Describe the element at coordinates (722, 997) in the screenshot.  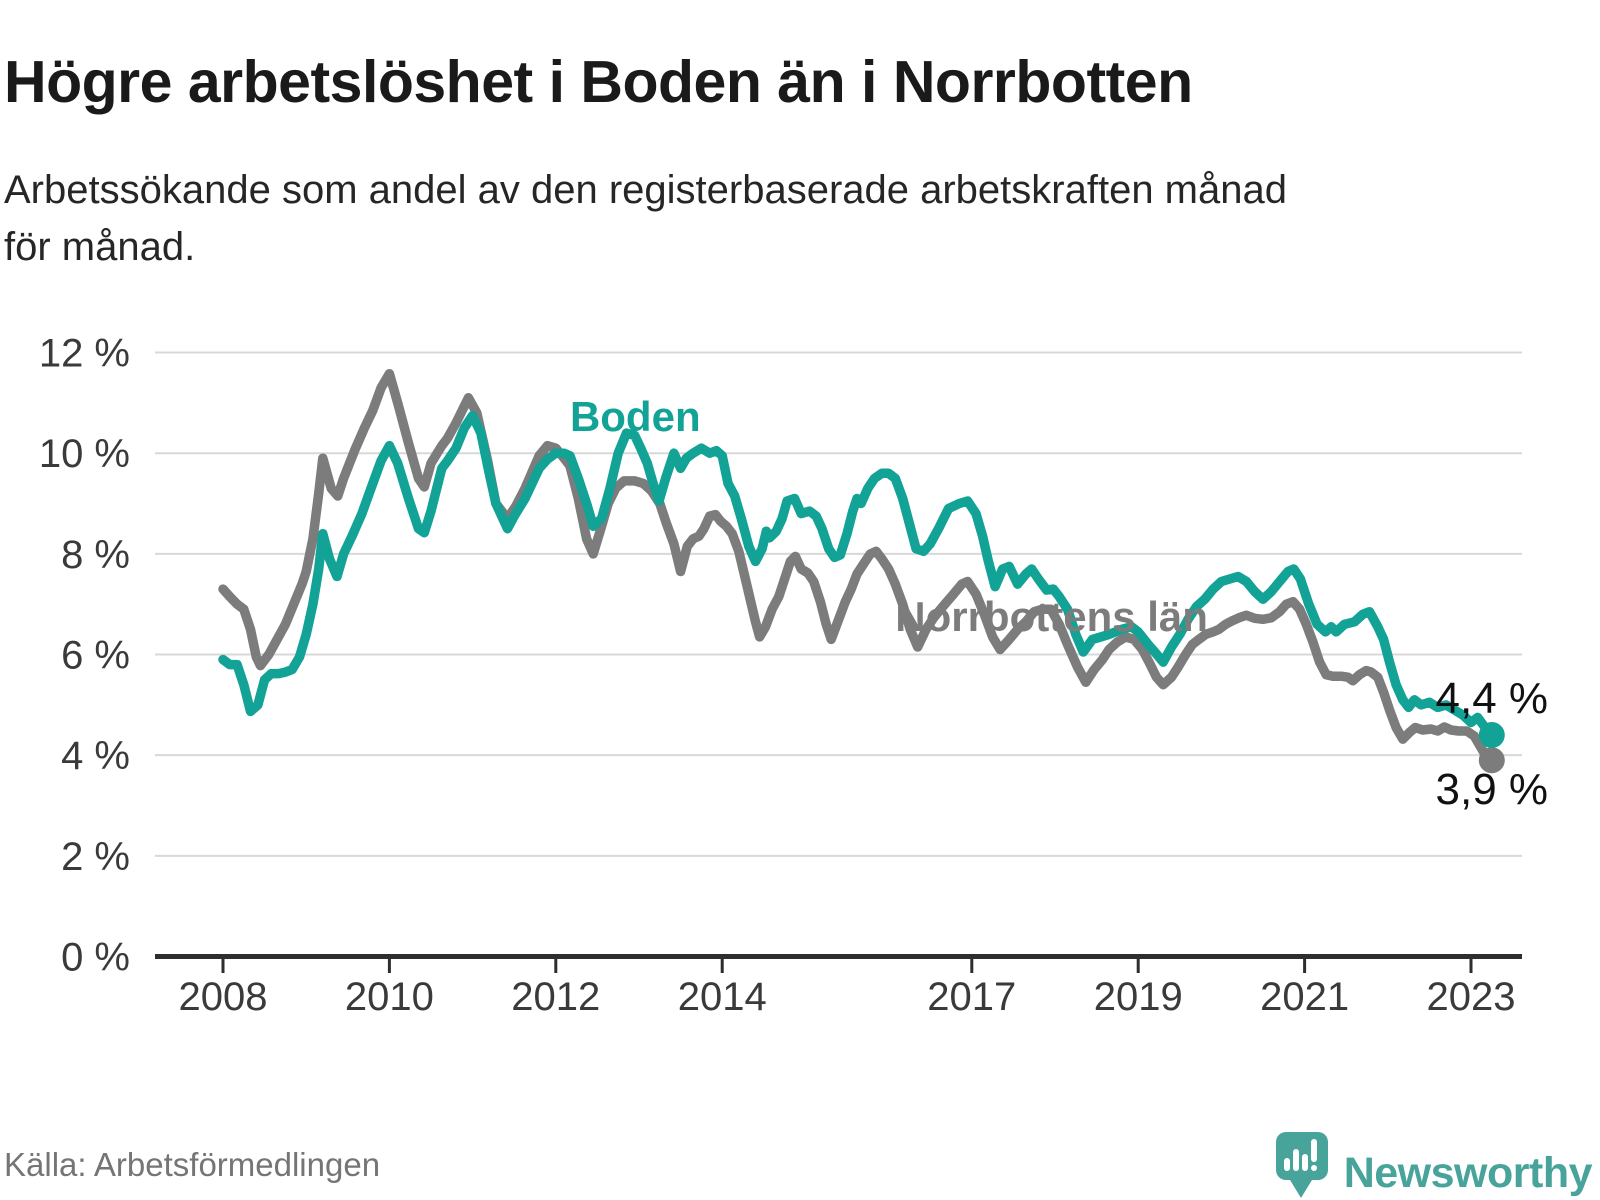
I see `x-tick-label-2014: 2014` at that location.